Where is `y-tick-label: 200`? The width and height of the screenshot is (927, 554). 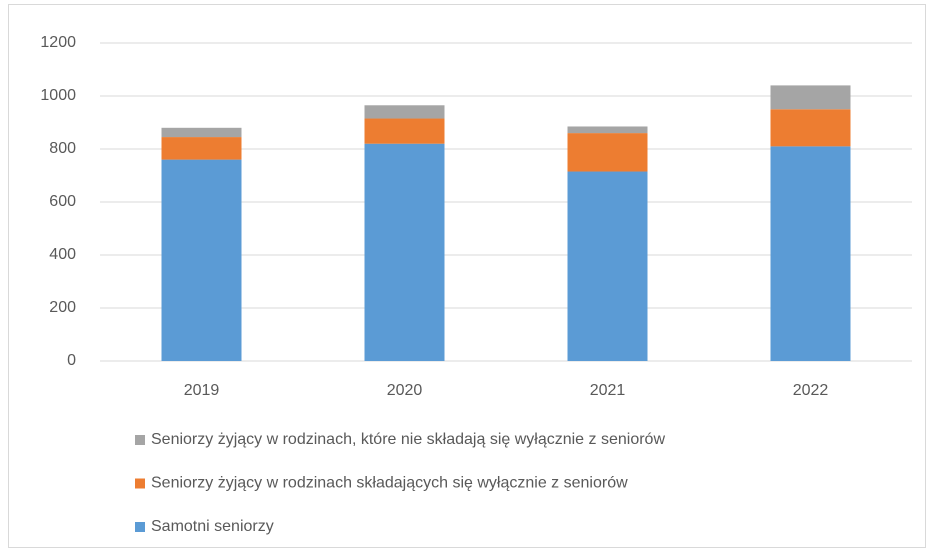 y-tick-label: 200 is located at coordinates (62, 307).